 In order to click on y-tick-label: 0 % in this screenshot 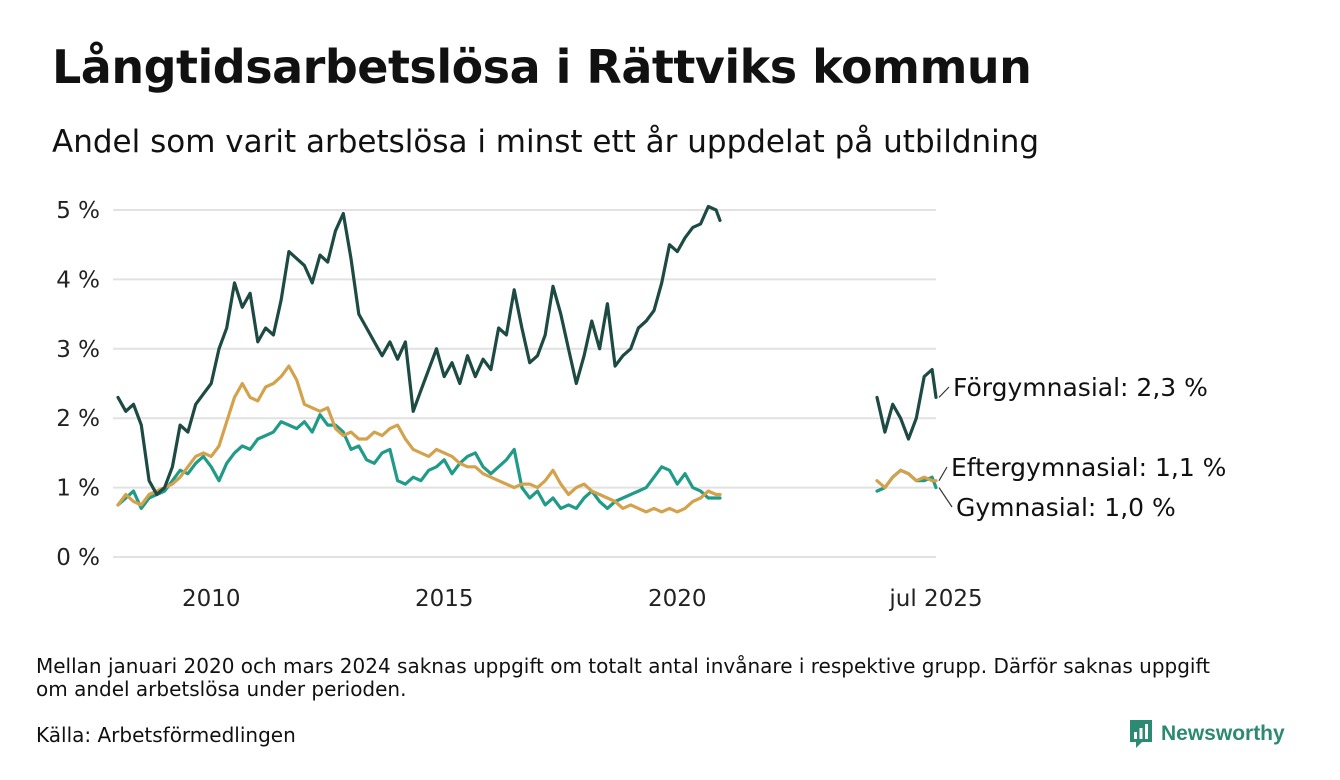, I will do `click(78, 558)`.